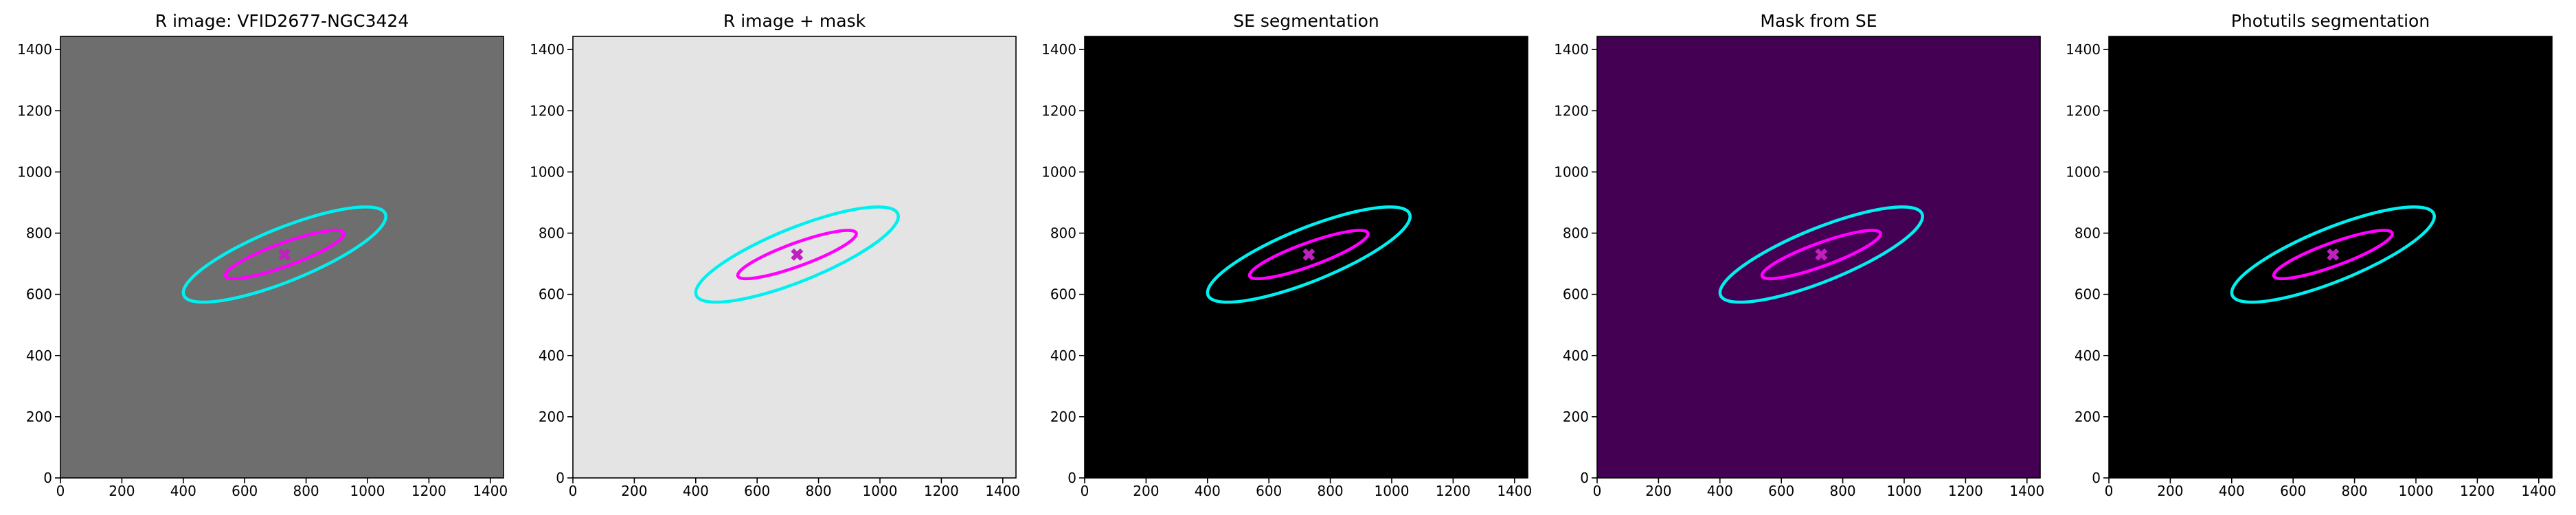  Describe the element at coordinates (794, 21) in the screenshot. I see `panel-title: R image + mask` at that location.